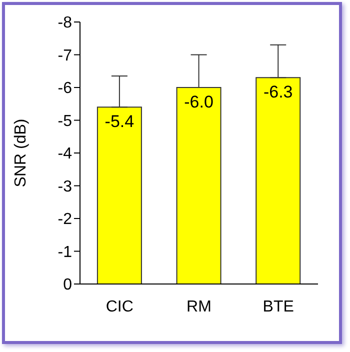 This screenshot has width=350, height=352. I want to click on y-tick-label: -7, so click(65, 55).